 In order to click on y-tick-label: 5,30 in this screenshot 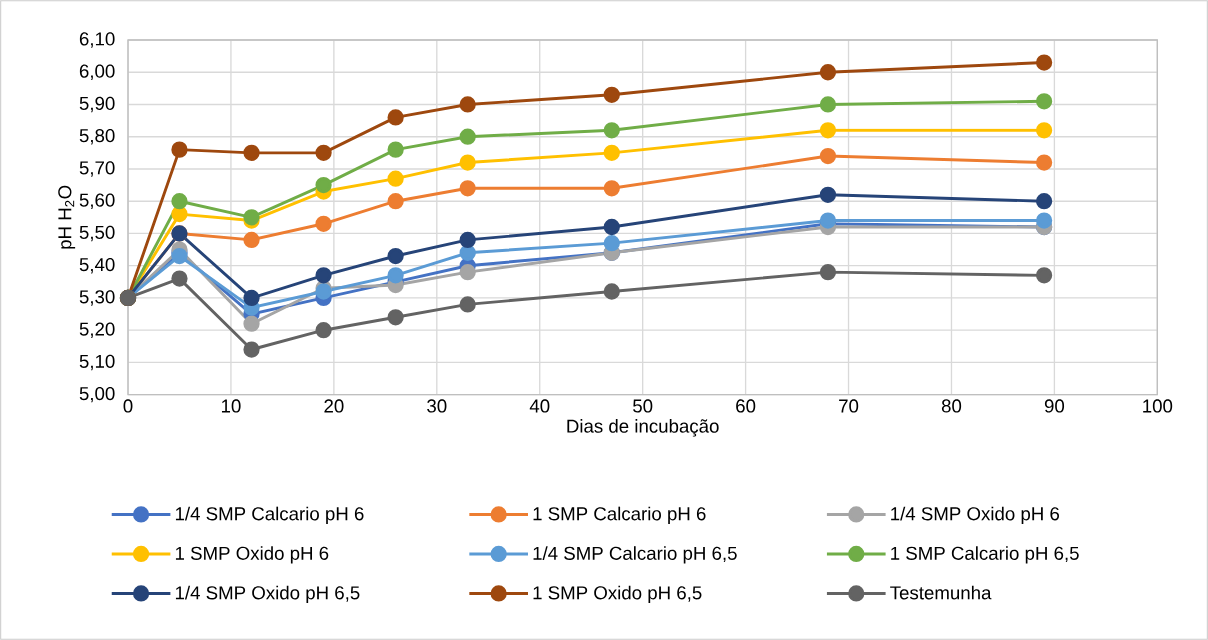, I will do `click(97, 298)`.